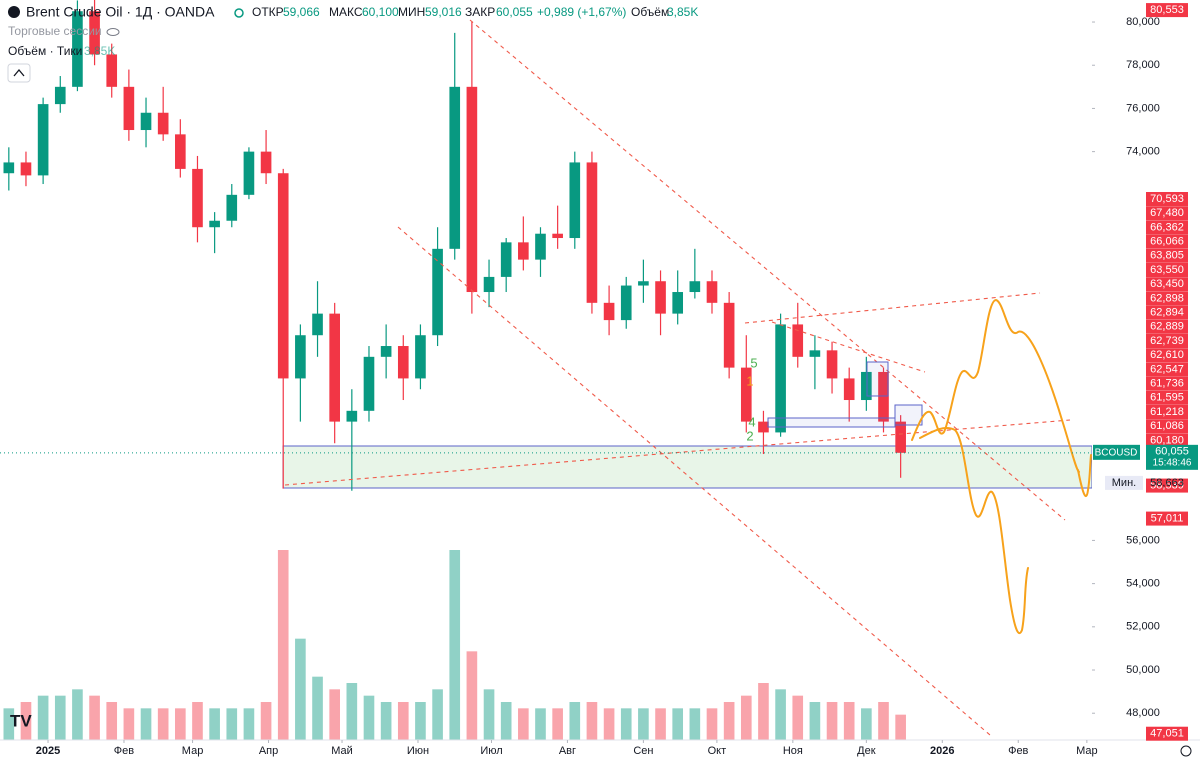 Image resolution: width=1200 pixels, height=762 pixels. Describe the element at coordinates (567, 751) in the screenshot. I see `x-tick-label: Авг` at that location.